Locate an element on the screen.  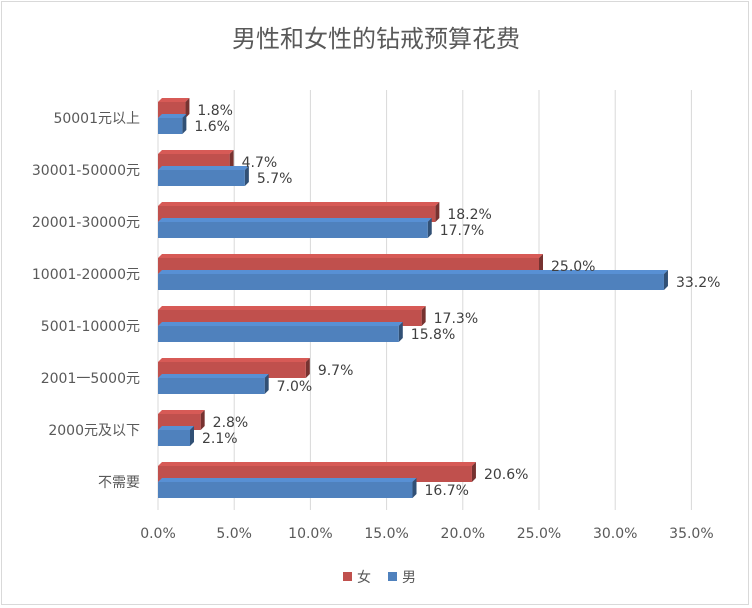
category-label-5: 2001一5000元 is located at coordinates (90, 379).